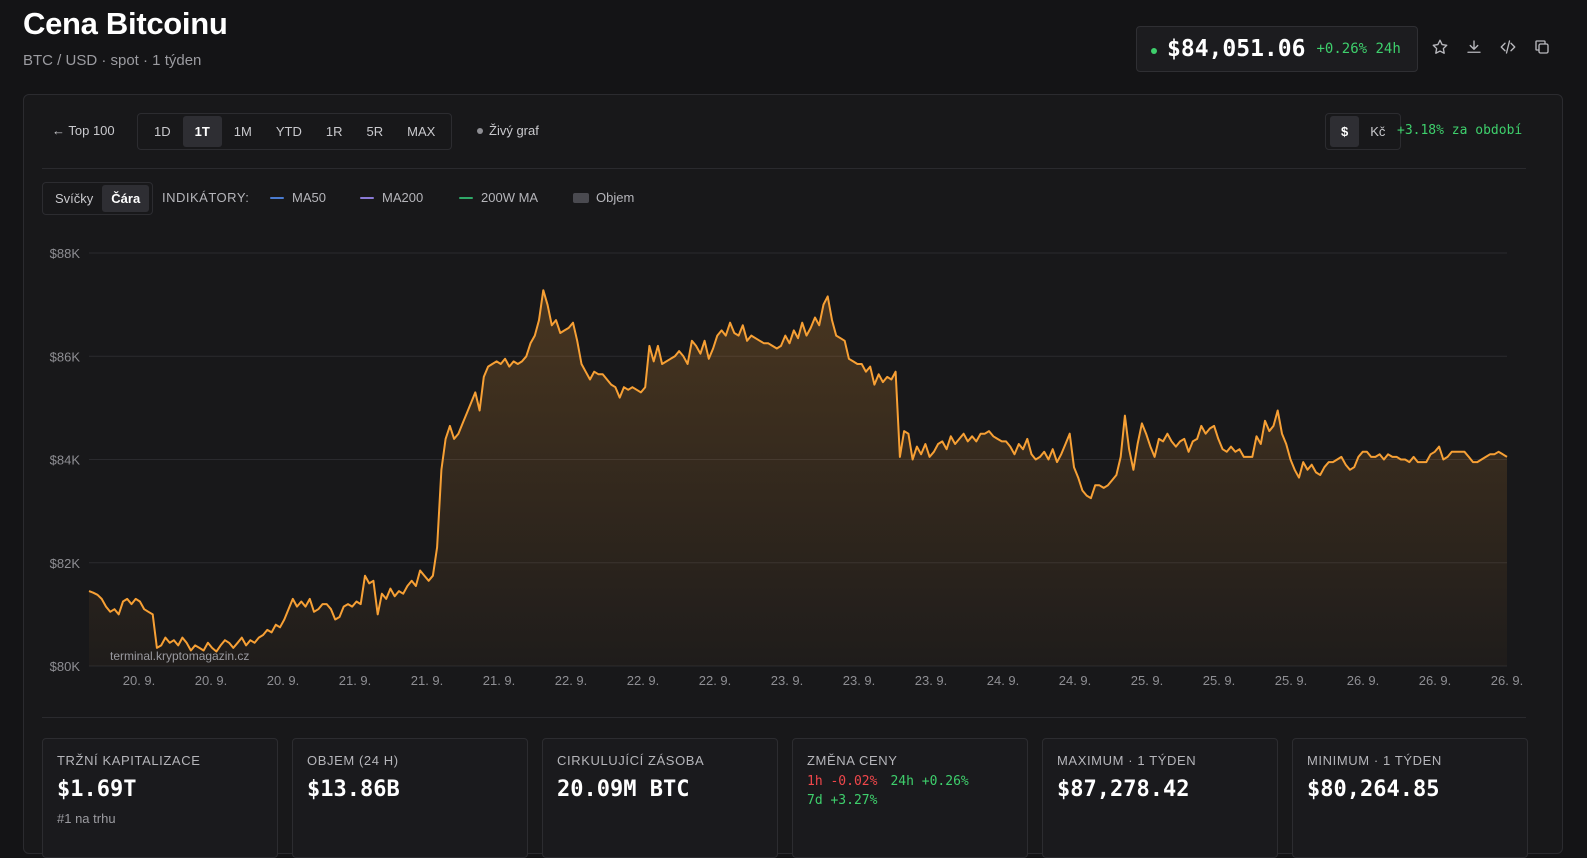 Image resolution: width=1587 pixels, height=858 pixels. I want to click on stat-label: MAXIMUM · 1 TÝDEN, so click(1127, 760).